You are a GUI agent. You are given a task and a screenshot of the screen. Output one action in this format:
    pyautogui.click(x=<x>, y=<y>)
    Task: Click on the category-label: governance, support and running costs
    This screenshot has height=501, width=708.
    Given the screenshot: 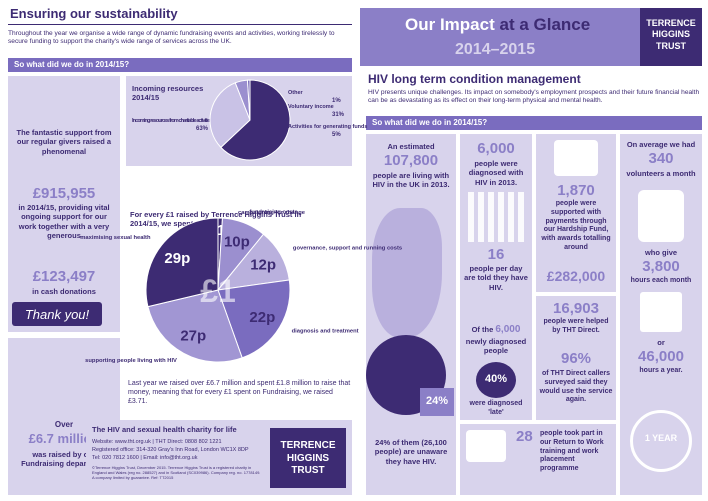 What is the action you would take?
    pyautogui.click(x=347, y=249)
    